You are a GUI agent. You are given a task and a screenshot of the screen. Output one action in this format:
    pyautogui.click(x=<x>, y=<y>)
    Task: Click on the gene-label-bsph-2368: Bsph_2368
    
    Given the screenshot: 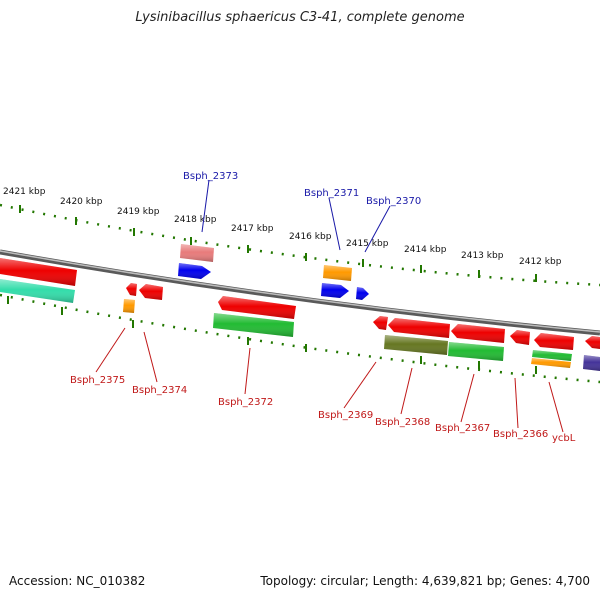 What is the action you would take?
    pyautogui.click(x=402, y=422)
    